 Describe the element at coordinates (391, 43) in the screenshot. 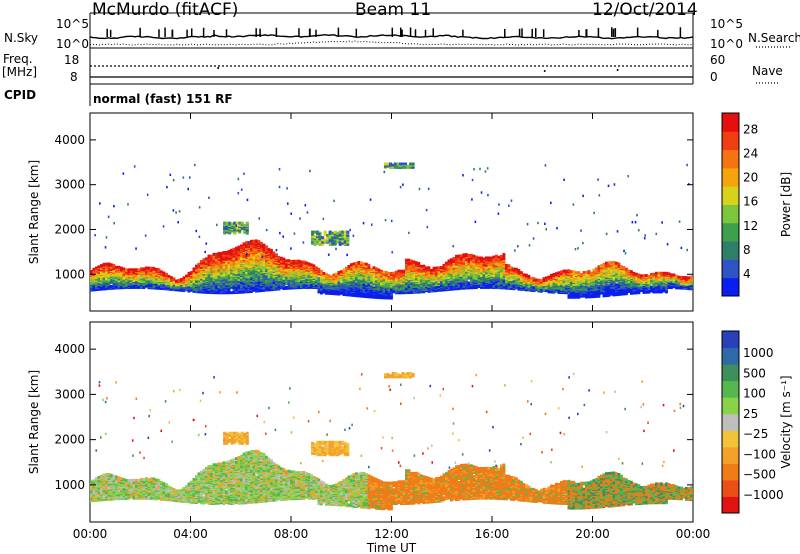

I see `search-noise-line` at that location.